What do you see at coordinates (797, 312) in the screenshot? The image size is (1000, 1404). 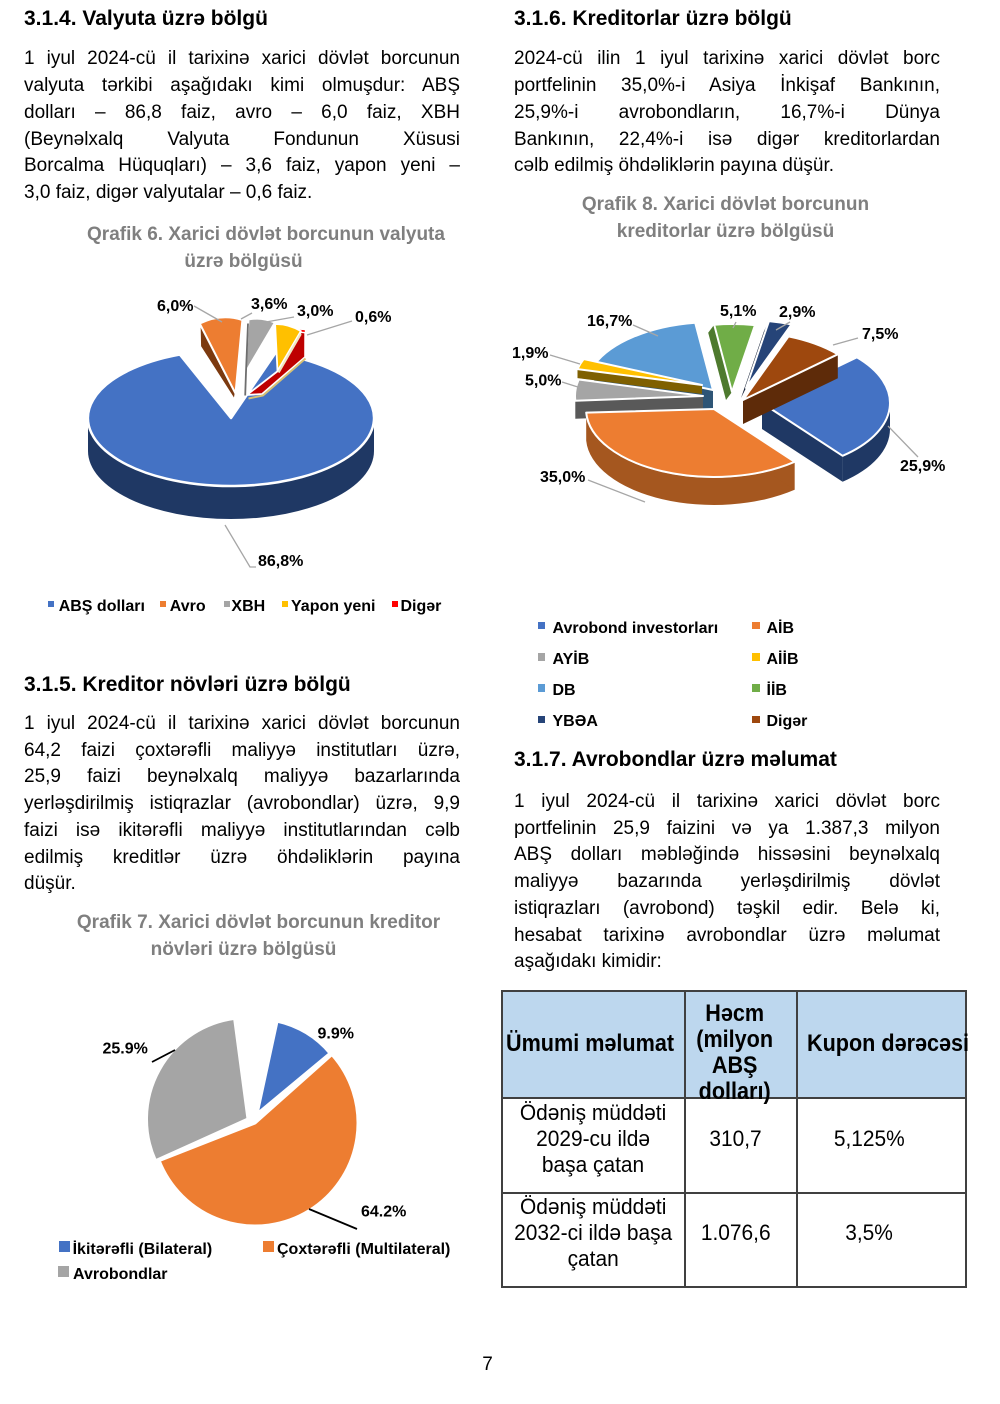 I see `svg-text: 2,9%` at bounding box center [797, 312].